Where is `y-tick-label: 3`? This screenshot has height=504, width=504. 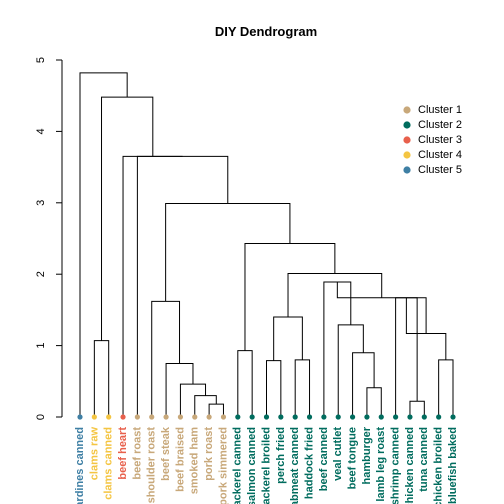 y-tick-label: 3 is located at coordinates (41, 203).